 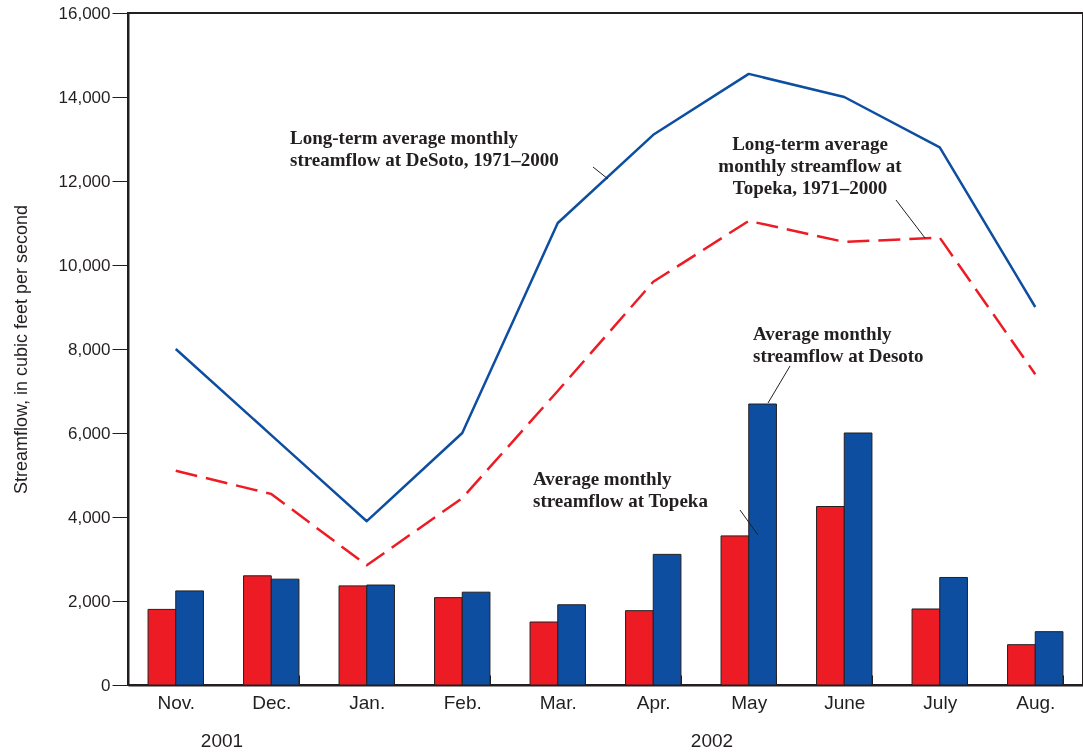 What do you see at coordinates (749, 702) in the screenshot?
I see `x-tick-label: May` at bounding box center [749, 702].